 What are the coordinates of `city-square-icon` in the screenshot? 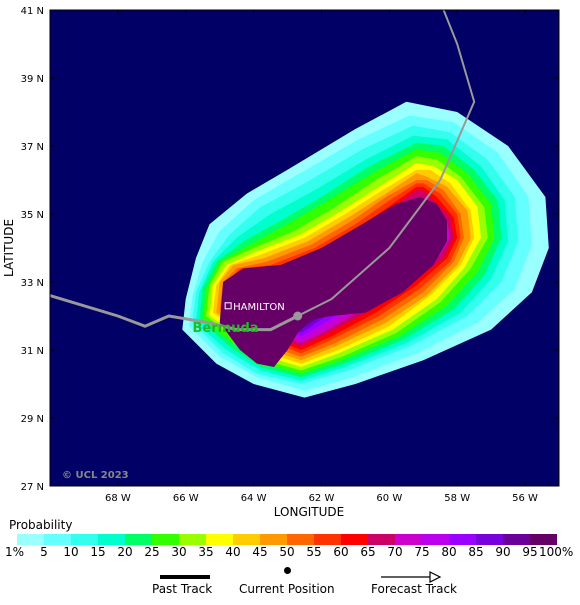 It's located at (228, 306).